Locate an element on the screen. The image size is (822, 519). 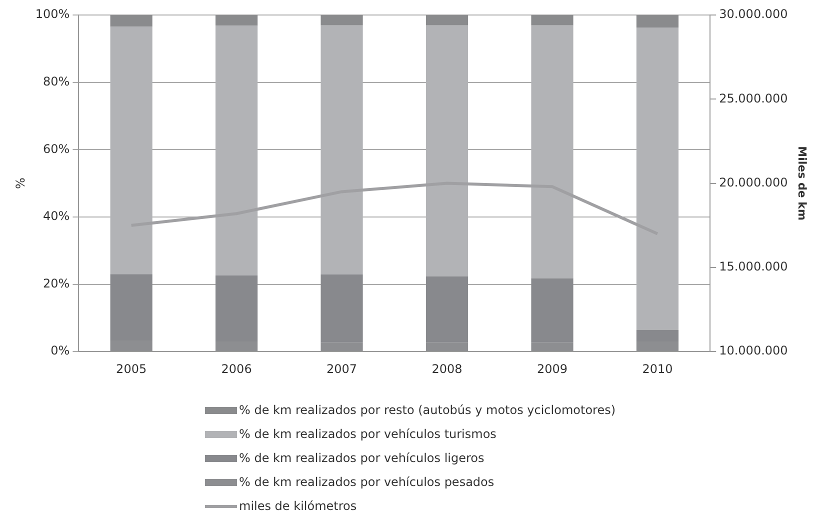
legend-label: % de km realizados por vehículos ligeros is located at coordinates (361, 458).